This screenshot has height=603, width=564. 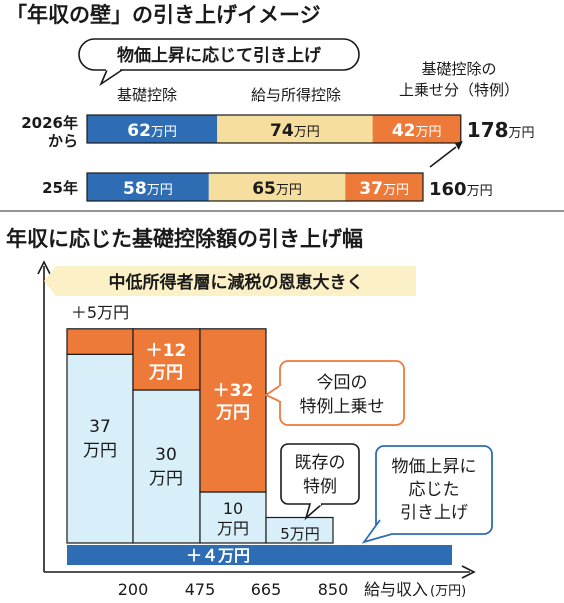 I want to click on chart1-title: 「年収の壁」の引き上げイメージ, so click(x=163, y=15).